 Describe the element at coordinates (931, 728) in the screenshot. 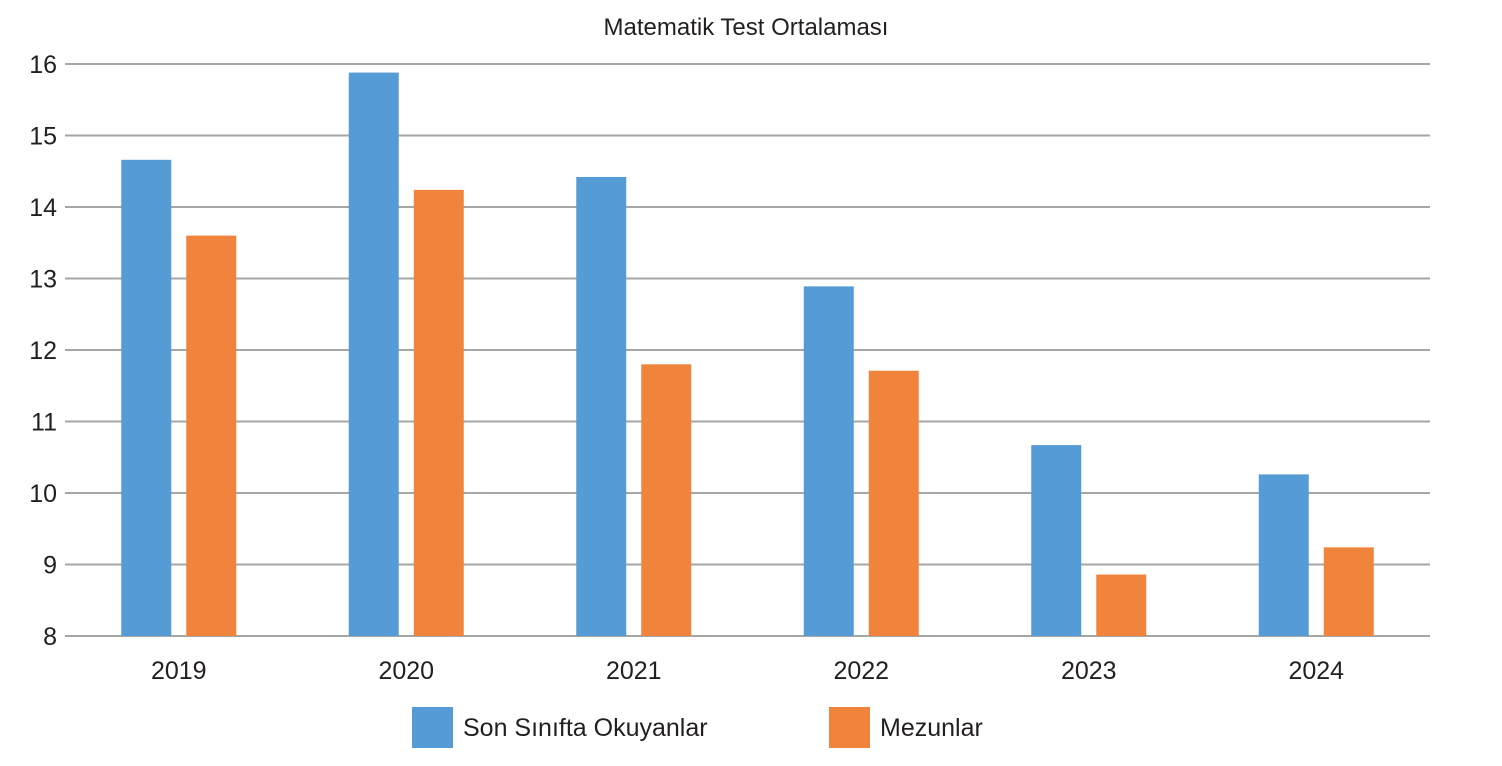

I see `legend-label: Mezunlar` at that location.